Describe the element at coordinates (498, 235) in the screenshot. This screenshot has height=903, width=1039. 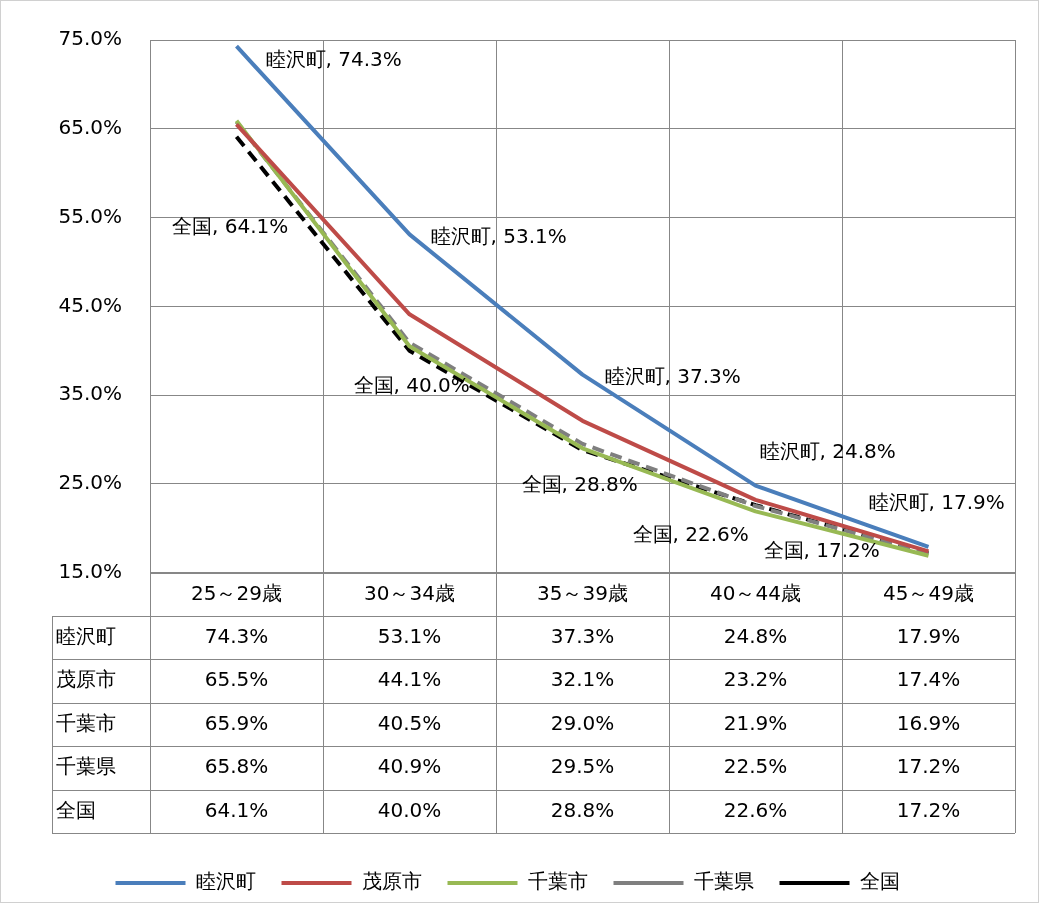
I see `annotation: 睦沢町, 53.1%` at that location.